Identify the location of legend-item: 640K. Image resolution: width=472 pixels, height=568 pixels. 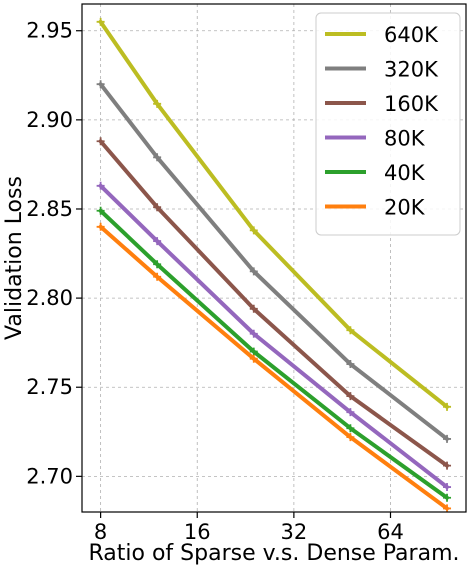
(382, 35).